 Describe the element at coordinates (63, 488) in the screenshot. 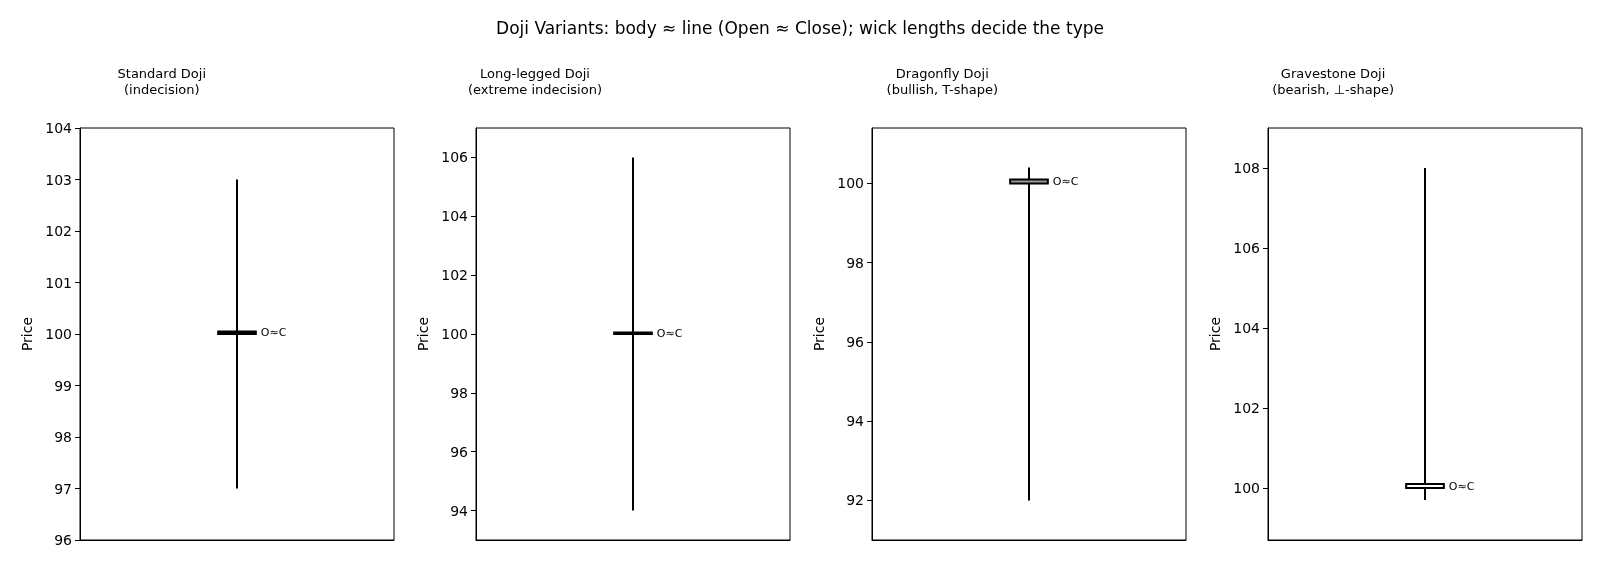

I see `y-tick-label: 97` at that location.